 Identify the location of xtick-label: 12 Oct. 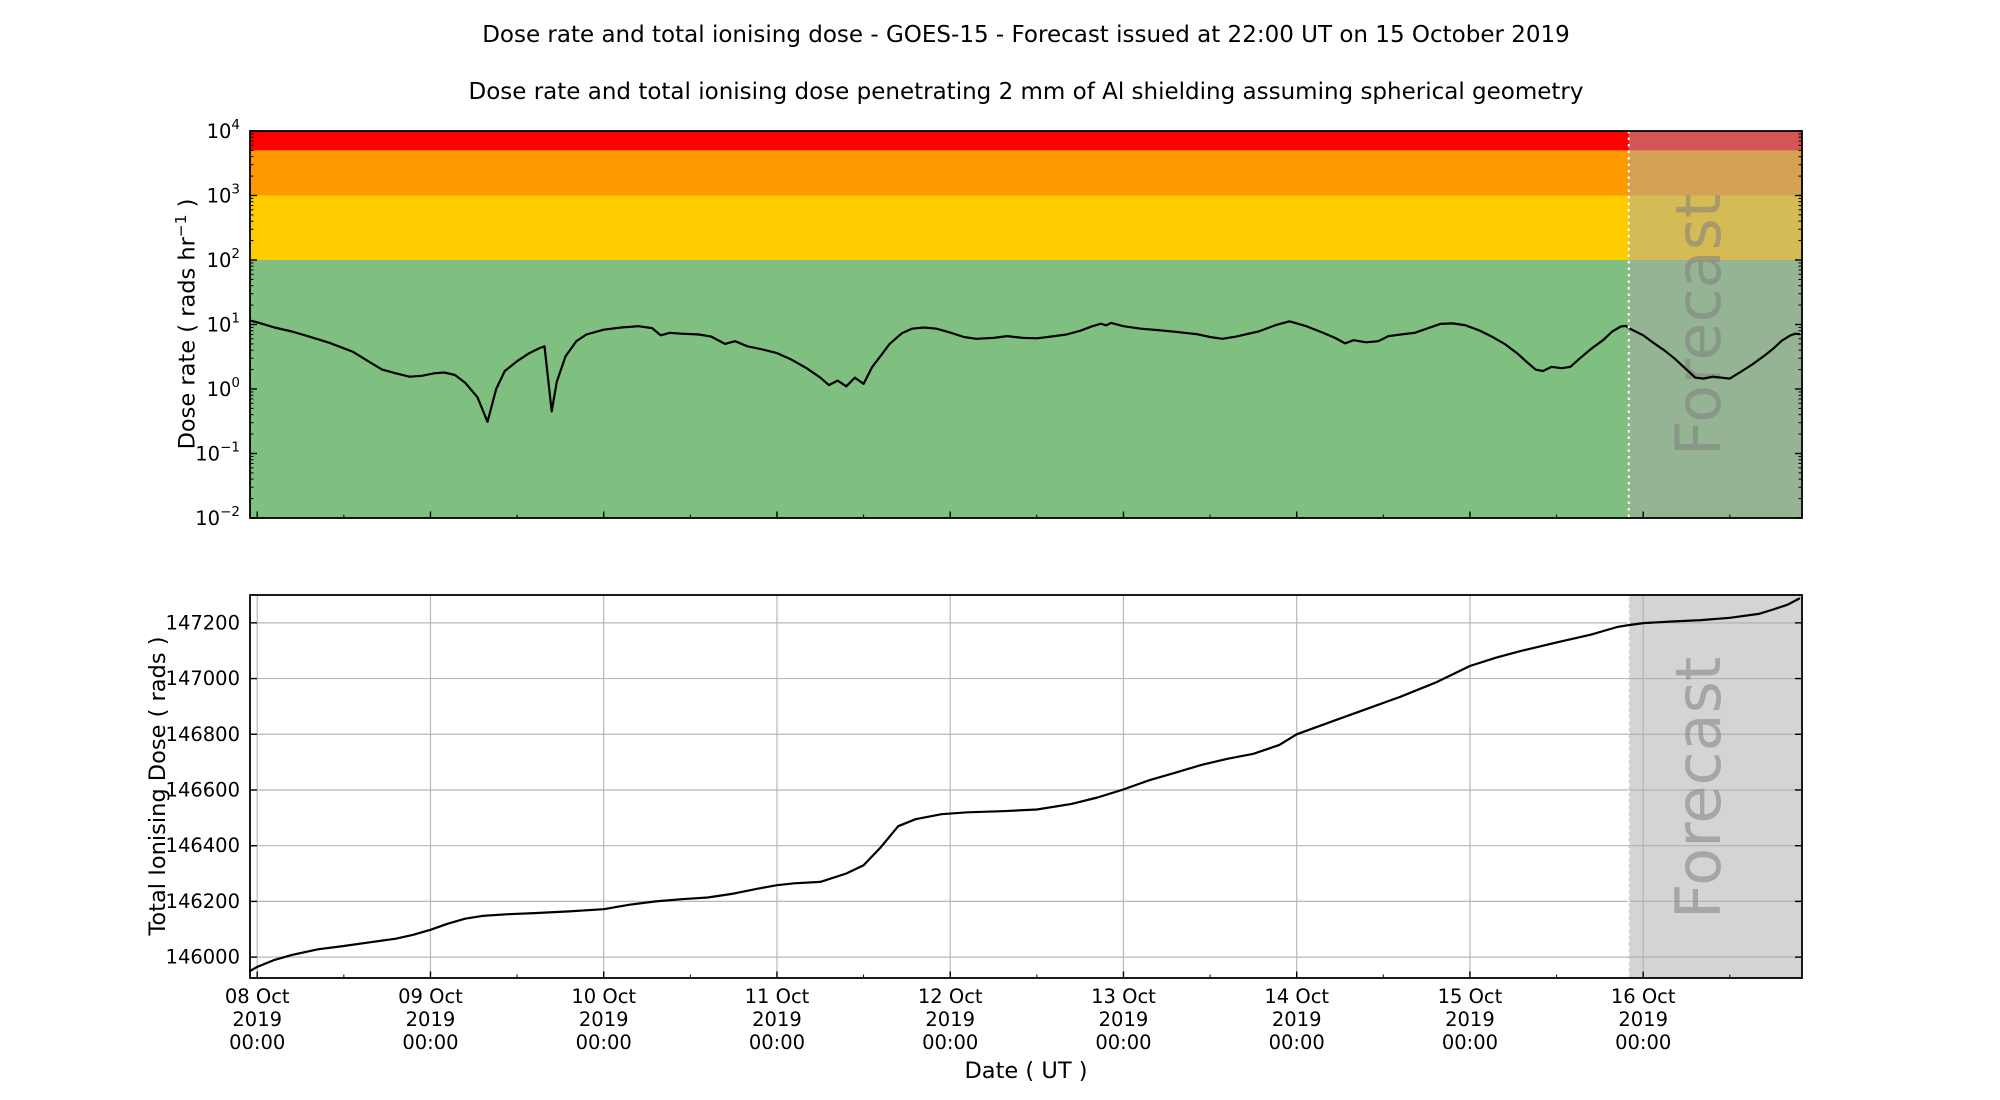
(950, 996).